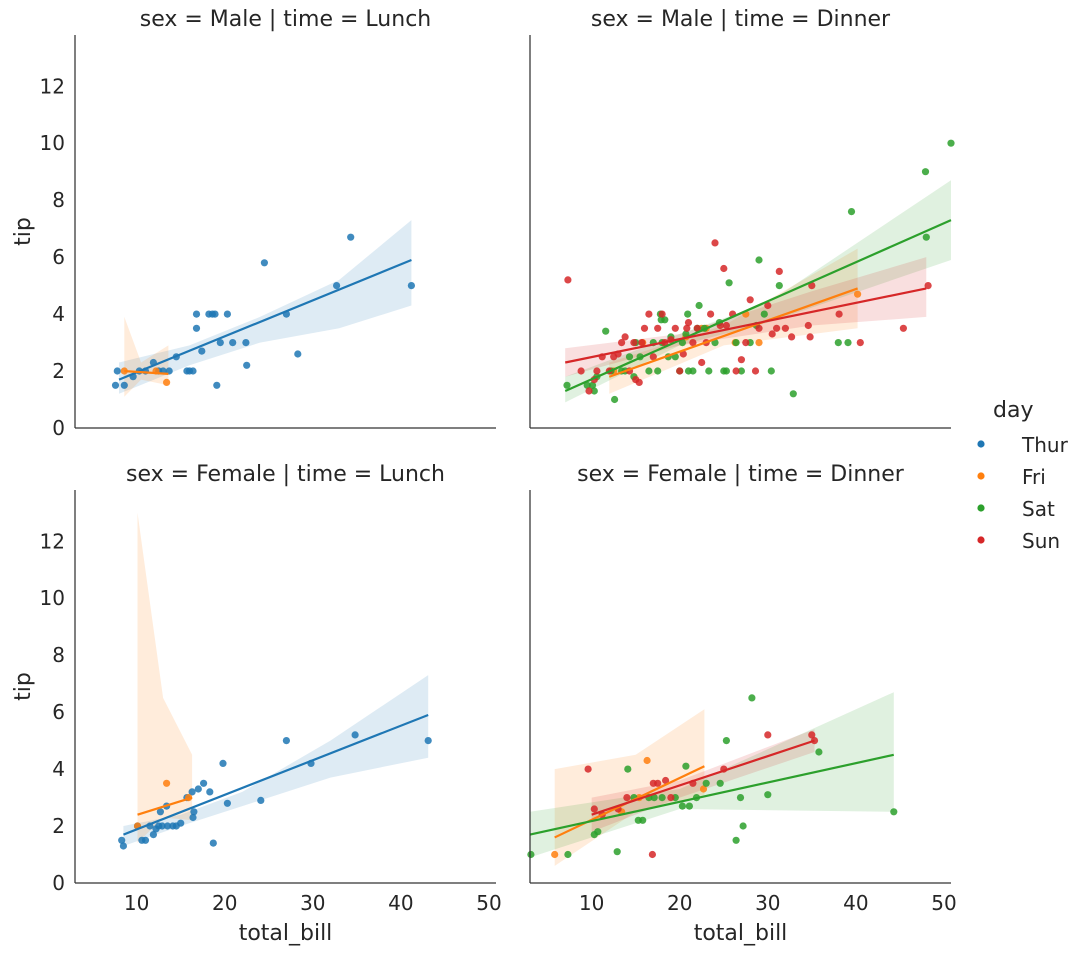 Image resolution: width=1092 pixels, height=954 pixels. Describe the element at coordinates (488, 903) in the screenshot. I see `x-tick-label: 50` at that location.